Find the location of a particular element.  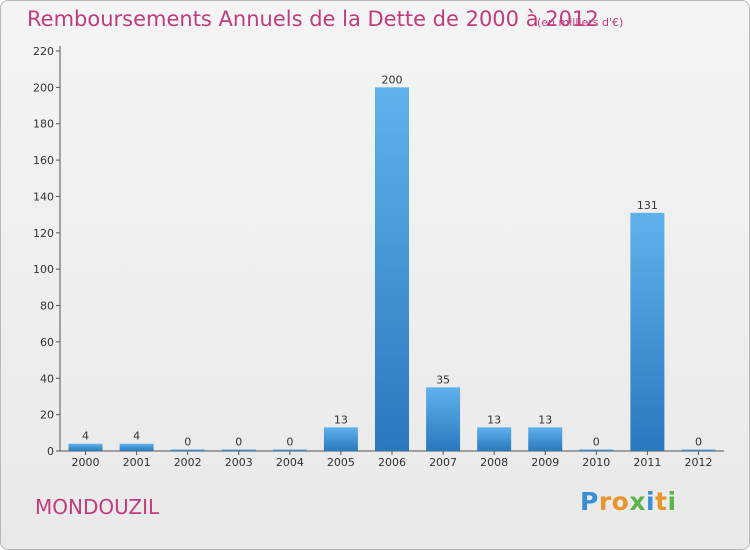

logo-letter: o is located at coordinates (620, 501).